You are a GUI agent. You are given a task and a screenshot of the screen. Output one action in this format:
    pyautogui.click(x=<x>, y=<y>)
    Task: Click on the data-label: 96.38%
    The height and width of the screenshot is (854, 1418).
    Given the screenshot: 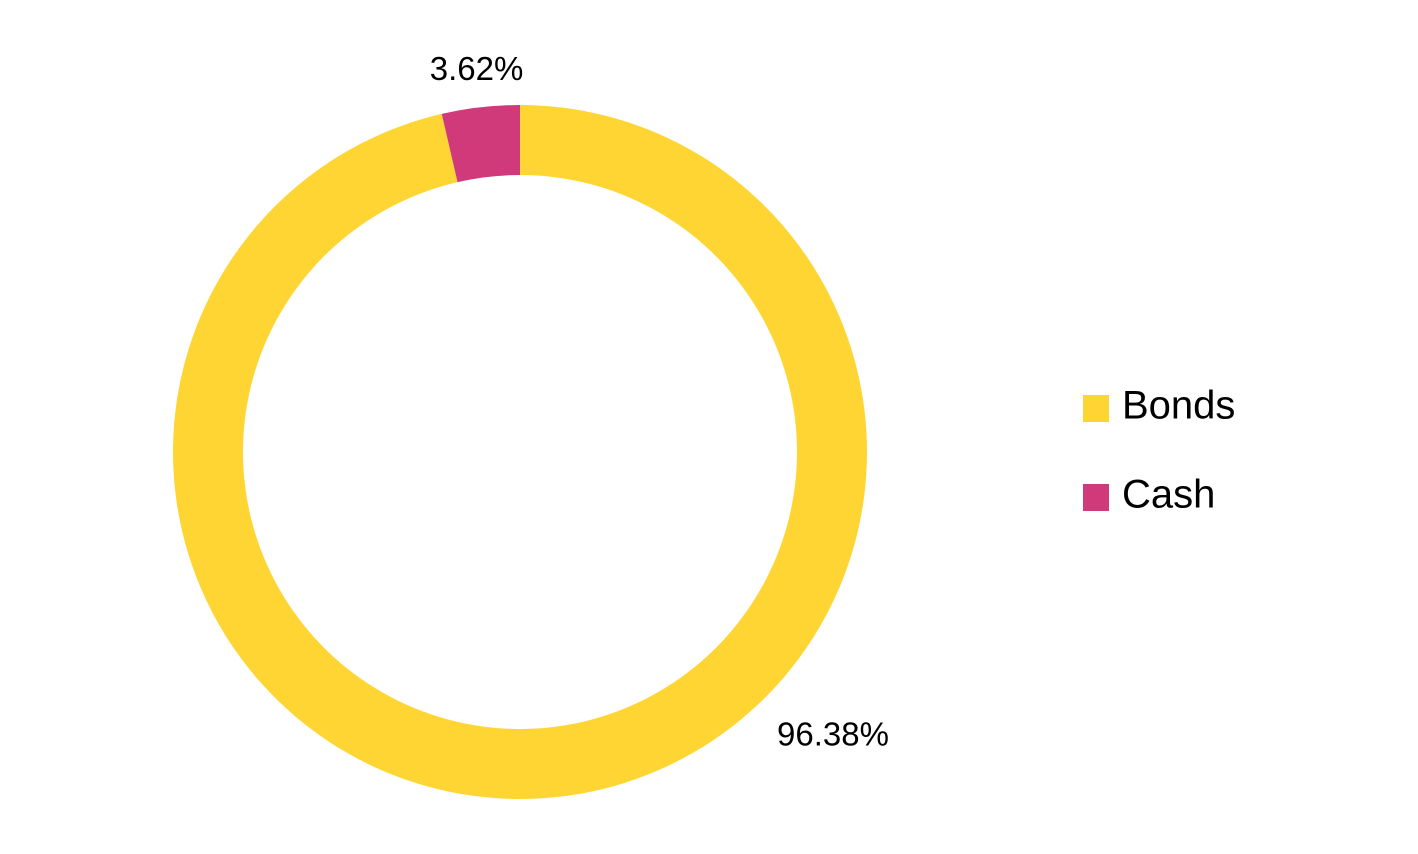 What is the action you would take?
    pyautogui.click(x=833, y=734)
    